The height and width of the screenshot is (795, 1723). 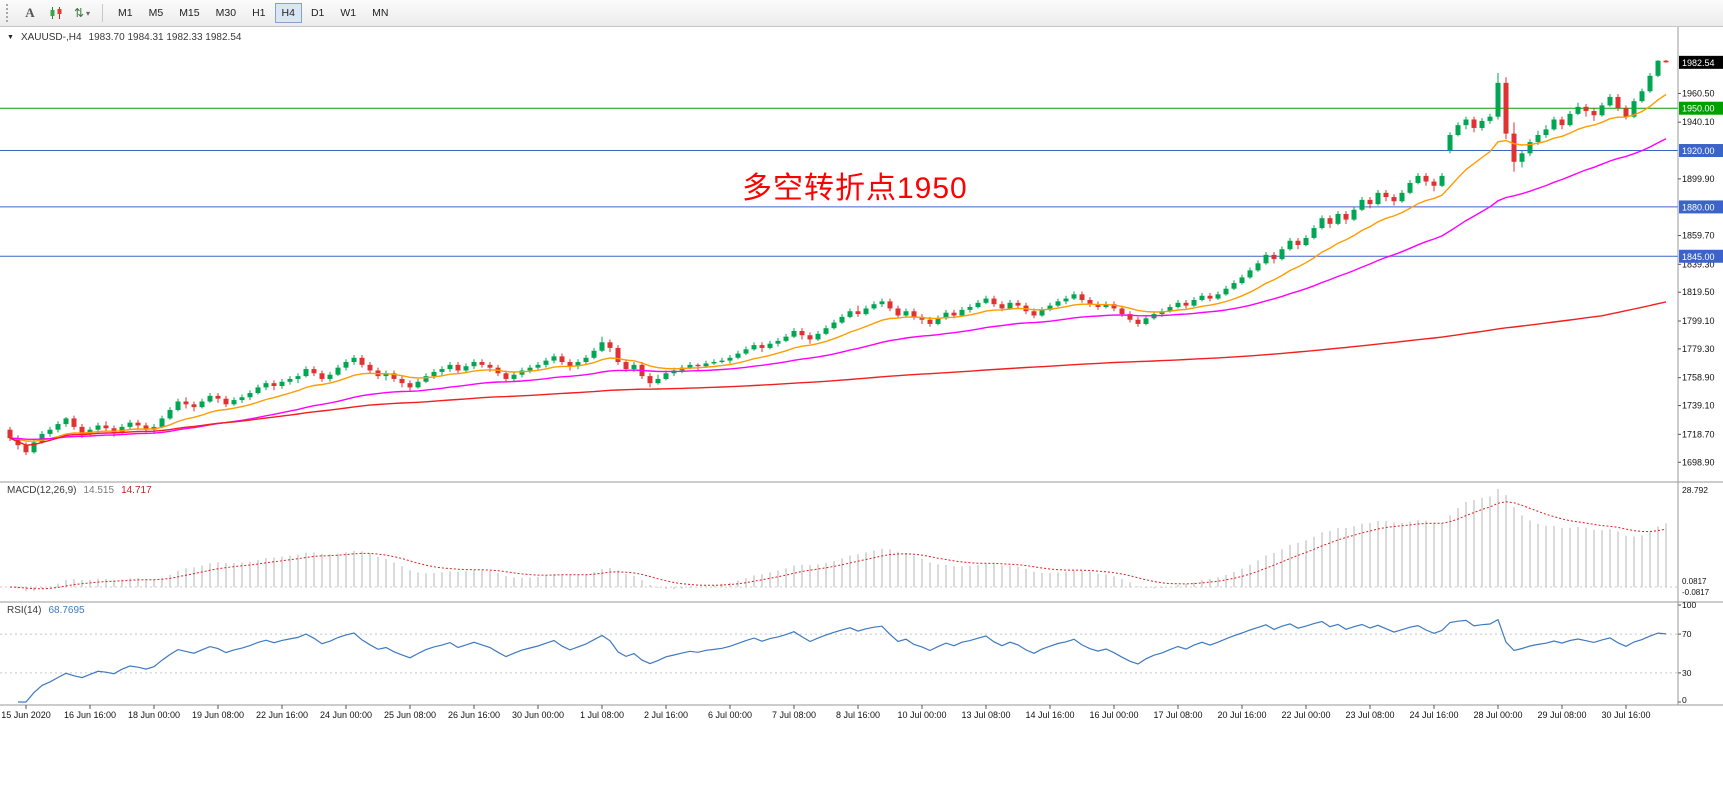 What do you see at coordinates (1698, 109) in the screenshot?
I see `level-price-tag-text: 1950.00` at bounding box center [1698, 109].